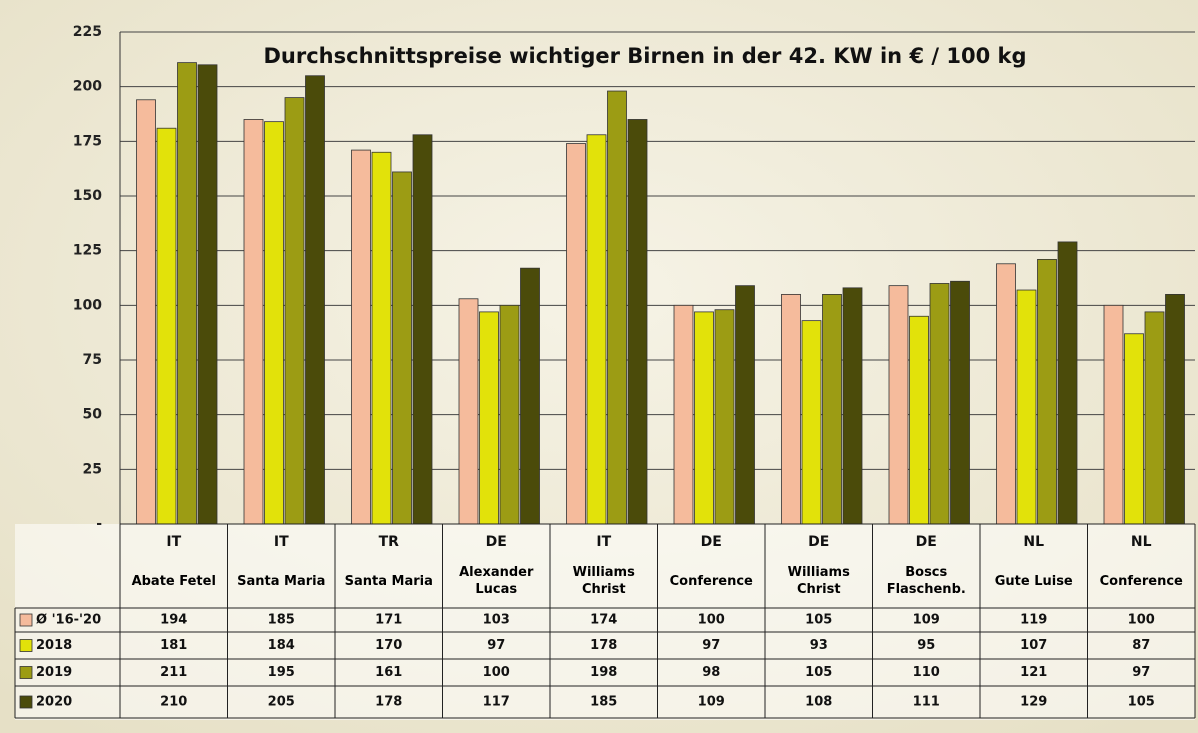 This screenshot has width=1198, height=733. What do you see at coordinates (54, 702) in the screenshot?
I see `legend-label: 2020` at bounding box center [54, 702].